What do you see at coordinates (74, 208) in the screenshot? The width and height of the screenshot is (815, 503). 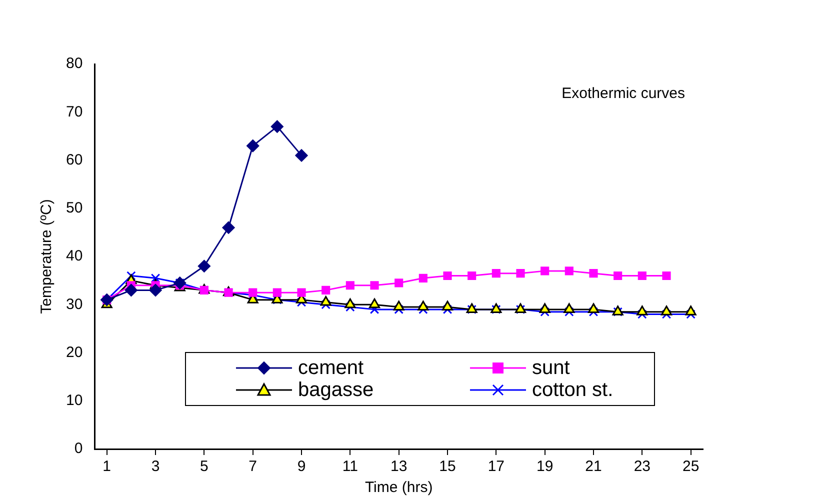 I see `y-tick-label: 50` at bounding box center [74, 208].